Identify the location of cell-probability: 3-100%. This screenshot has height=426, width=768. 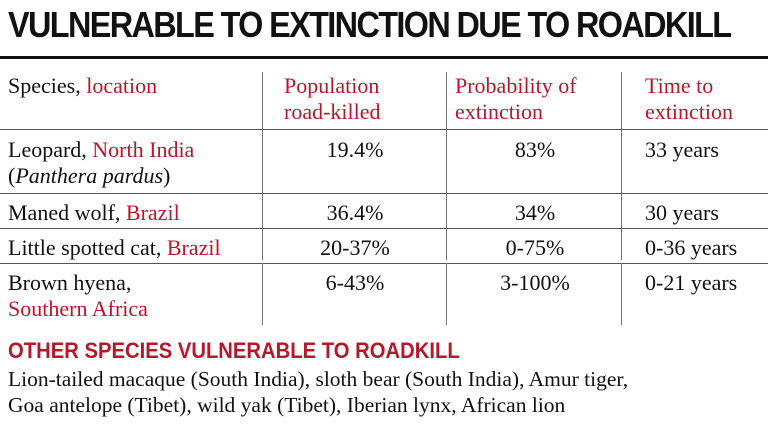
(535, 282).